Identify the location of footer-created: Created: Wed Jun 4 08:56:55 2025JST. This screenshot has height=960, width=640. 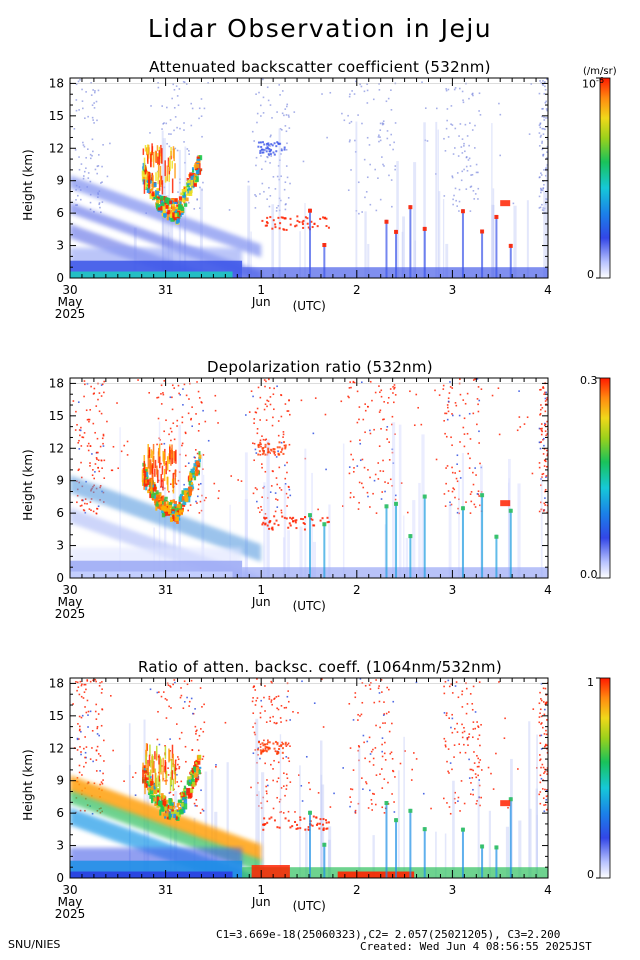
(476, 946).